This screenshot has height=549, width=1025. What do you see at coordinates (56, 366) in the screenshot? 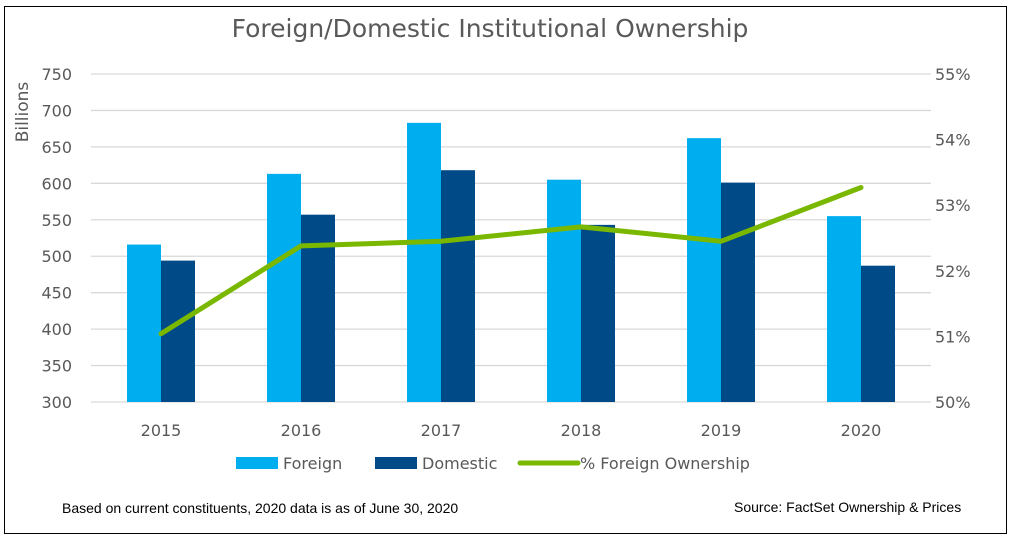
I see `y-tick-label: 350` at bounding box center [56, 366].